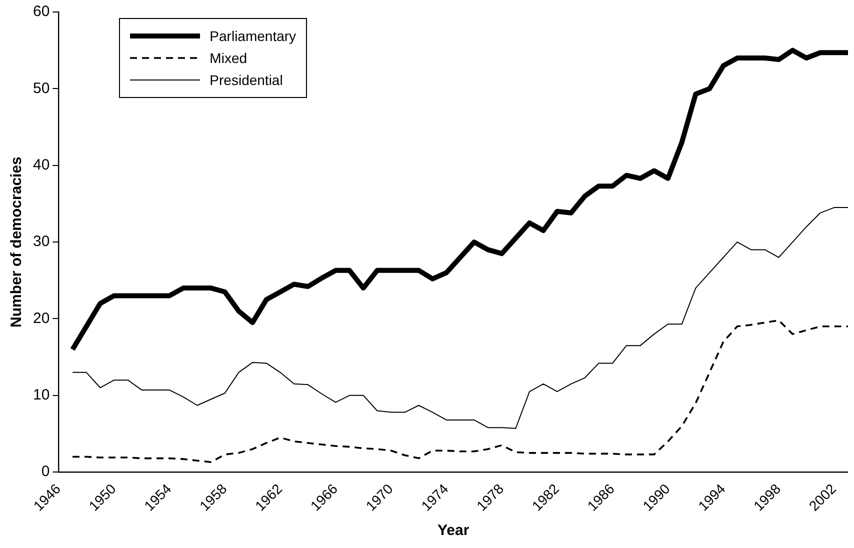 Image resolution: width=854 pixels, height=548 pixels. What do you see at coordinates (41, 11) in the screenshot?
I see `y-tick-label: 60` at bounding box center [41, 11].